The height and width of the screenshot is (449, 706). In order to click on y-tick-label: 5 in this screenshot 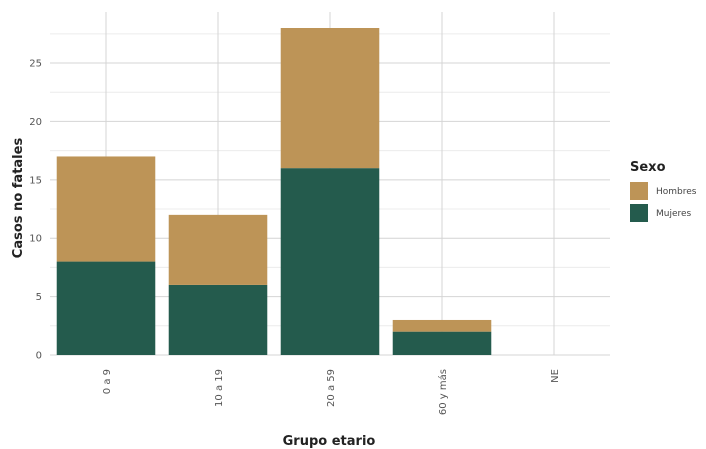, I will do `click(39, 297)`.